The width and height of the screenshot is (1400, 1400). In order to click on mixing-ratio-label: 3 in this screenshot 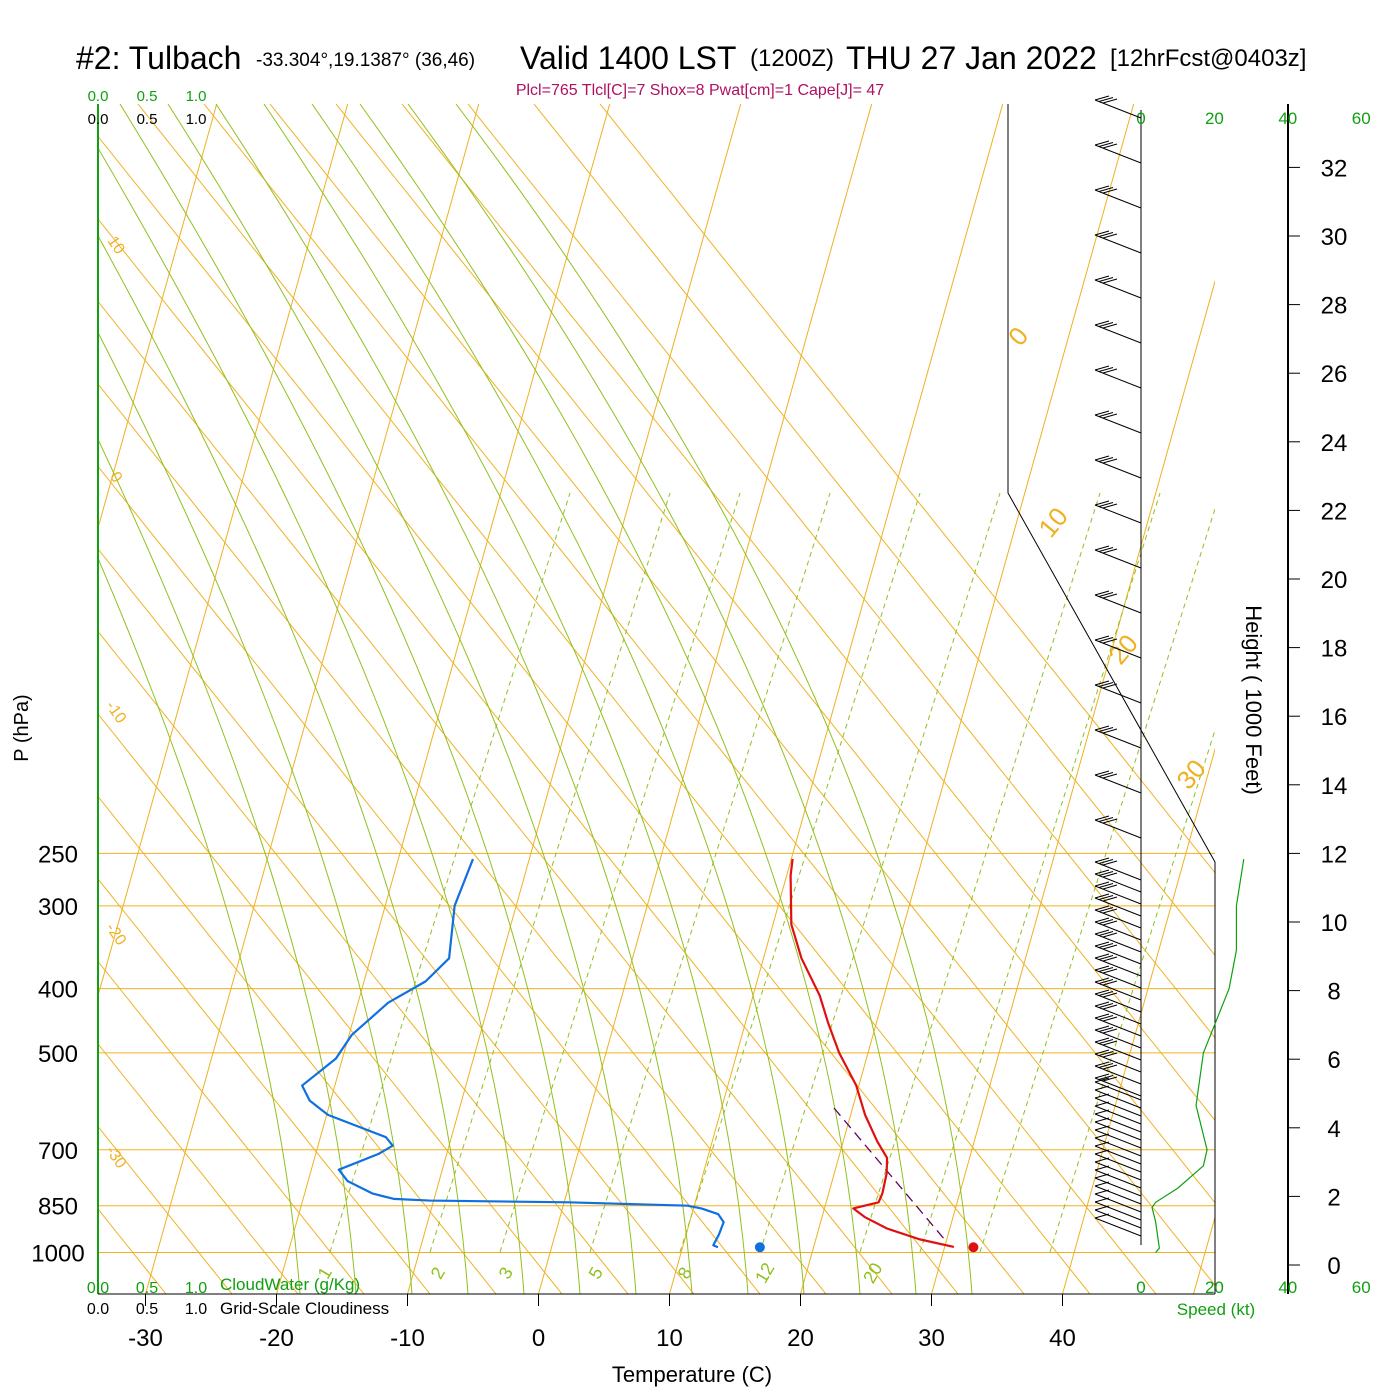, I will do `click(506, 1273)`.